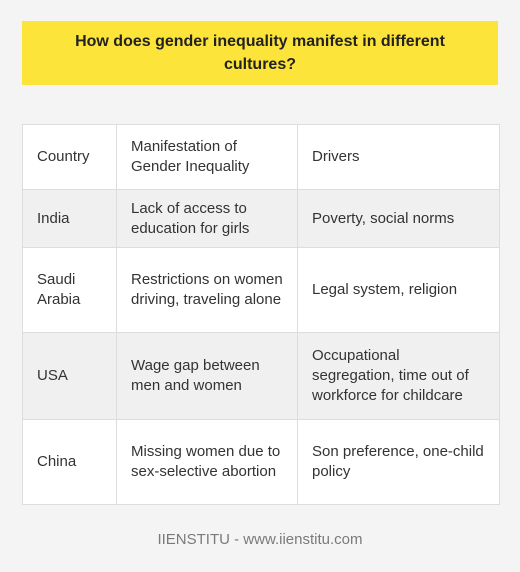 The height and width of the screenshot is (572, 520). What do you see at coordinates (398, 157) in the screenshot?
I see `header-drivers: Drivers` at bounding box center [398, 157].